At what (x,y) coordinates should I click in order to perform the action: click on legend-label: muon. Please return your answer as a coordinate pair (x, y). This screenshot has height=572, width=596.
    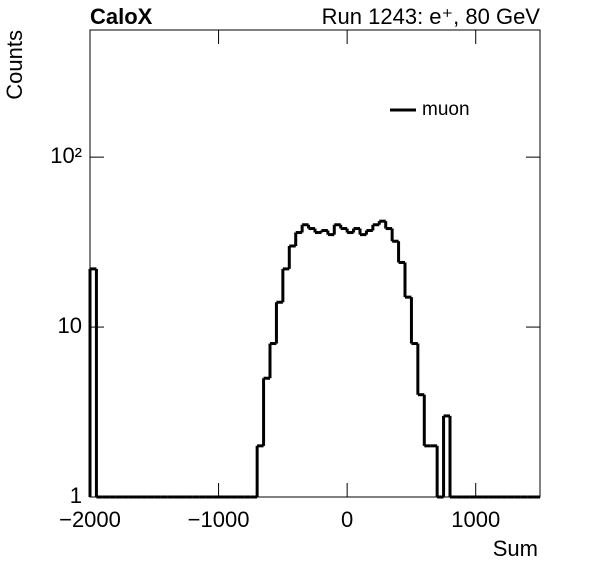
    Looking at the image, I should click on (446, 109).